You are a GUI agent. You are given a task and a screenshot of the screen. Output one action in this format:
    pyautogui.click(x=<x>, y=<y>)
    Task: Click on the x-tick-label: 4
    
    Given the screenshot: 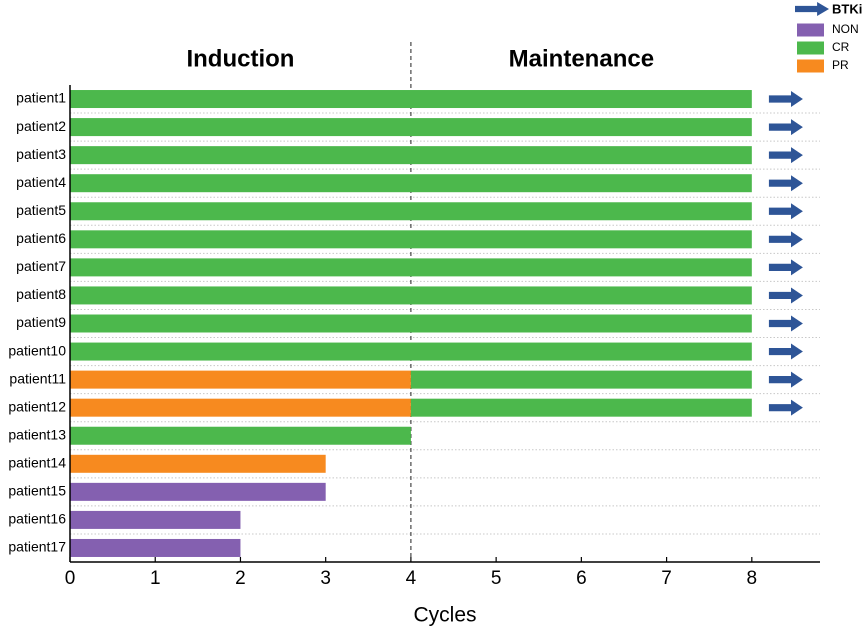 What is the action you would take?
    pyautogui.click(x=411, y=578)
    